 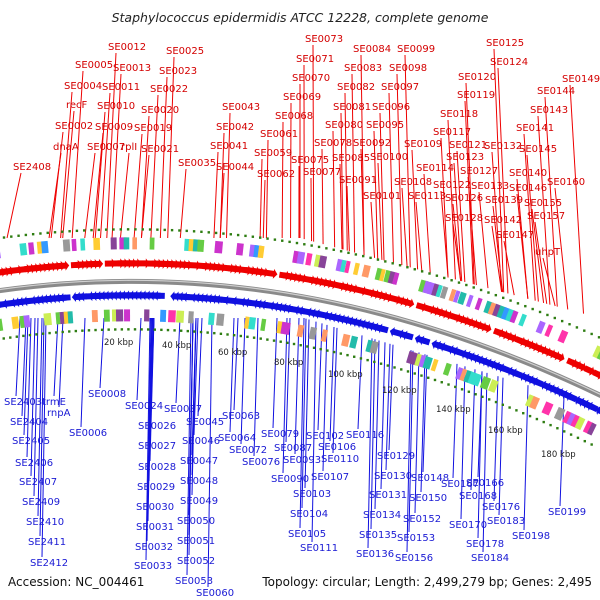 I want to click on gene-label: SE0097, so click(x=400, y=87).